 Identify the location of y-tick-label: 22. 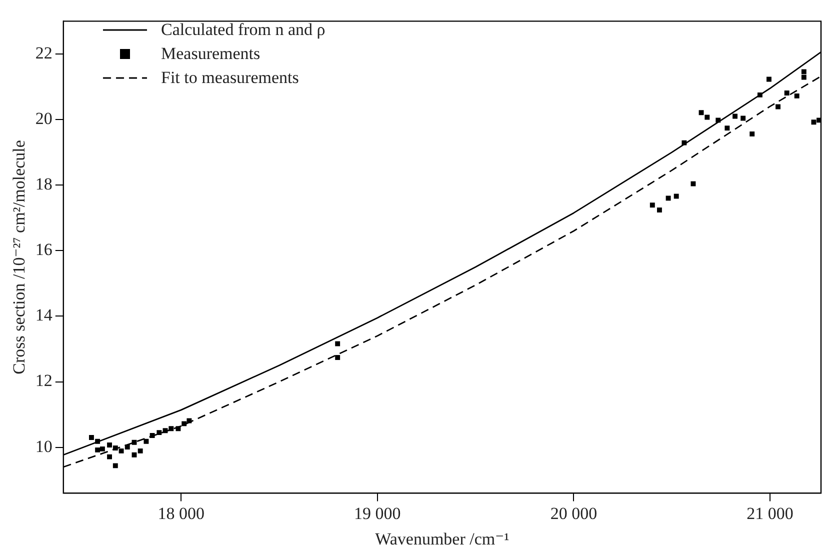
(43, 52).